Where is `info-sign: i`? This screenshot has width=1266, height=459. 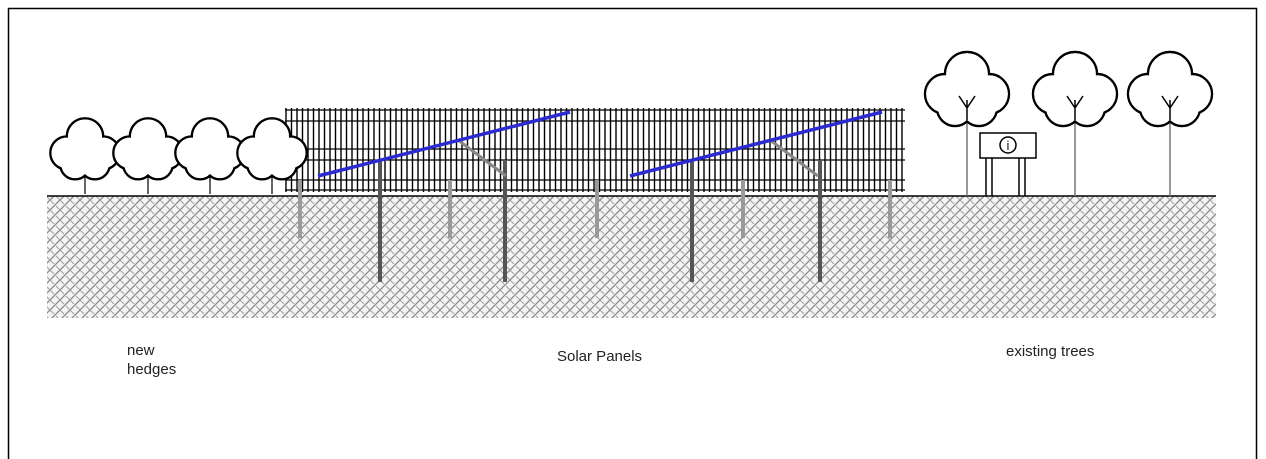
info-sign: i is located at coordinates (1008, 164).